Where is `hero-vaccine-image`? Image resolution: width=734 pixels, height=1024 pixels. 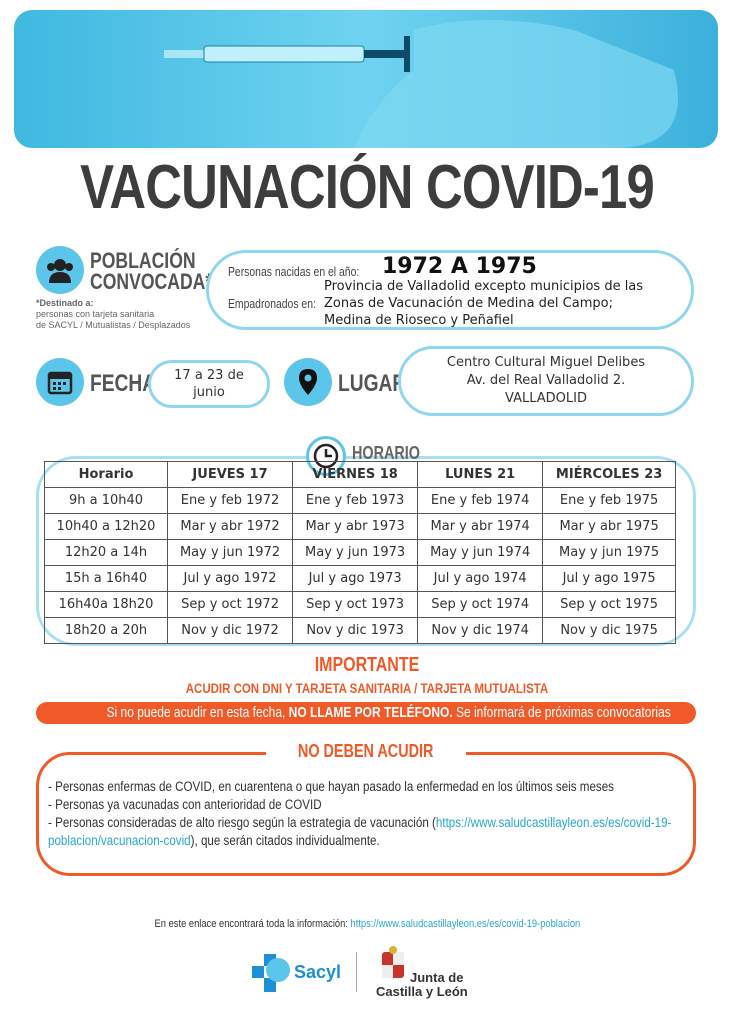 hero-vaccine-image is located at coordinates (366, 79).